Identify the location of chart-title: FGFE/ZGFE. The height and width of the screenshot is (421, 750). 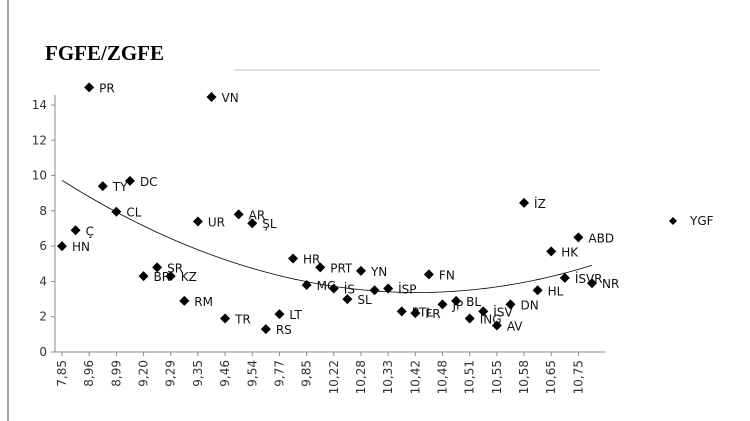
(104, 53).